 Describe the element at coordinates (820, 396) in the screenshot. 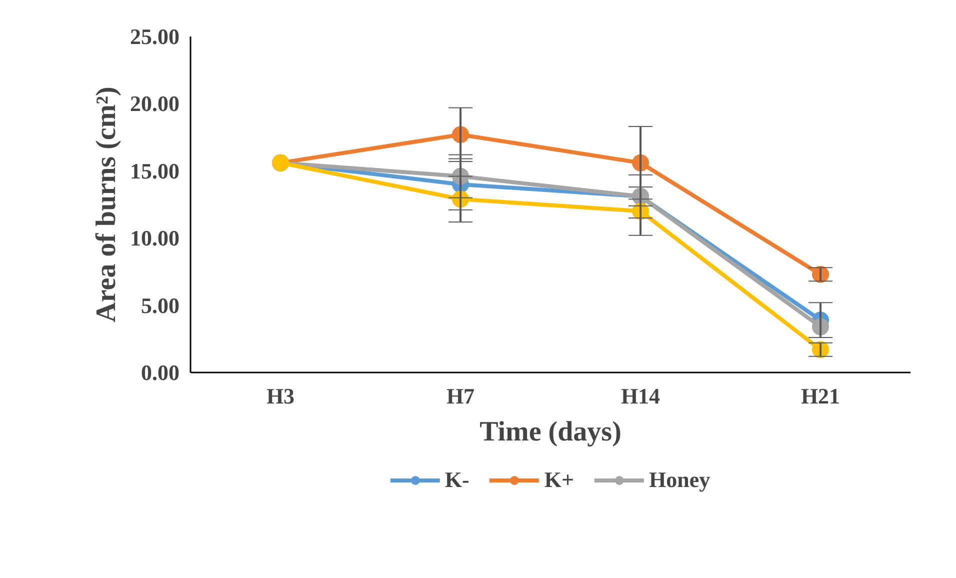

I see `x-tick-label: H21` at that location.